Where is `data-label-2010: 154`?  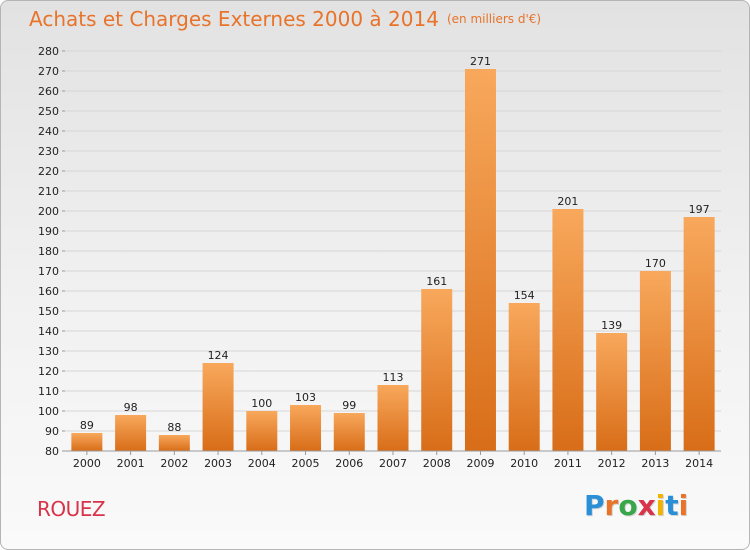 data-label-2010: 154 is located at coordinates (524, 295).